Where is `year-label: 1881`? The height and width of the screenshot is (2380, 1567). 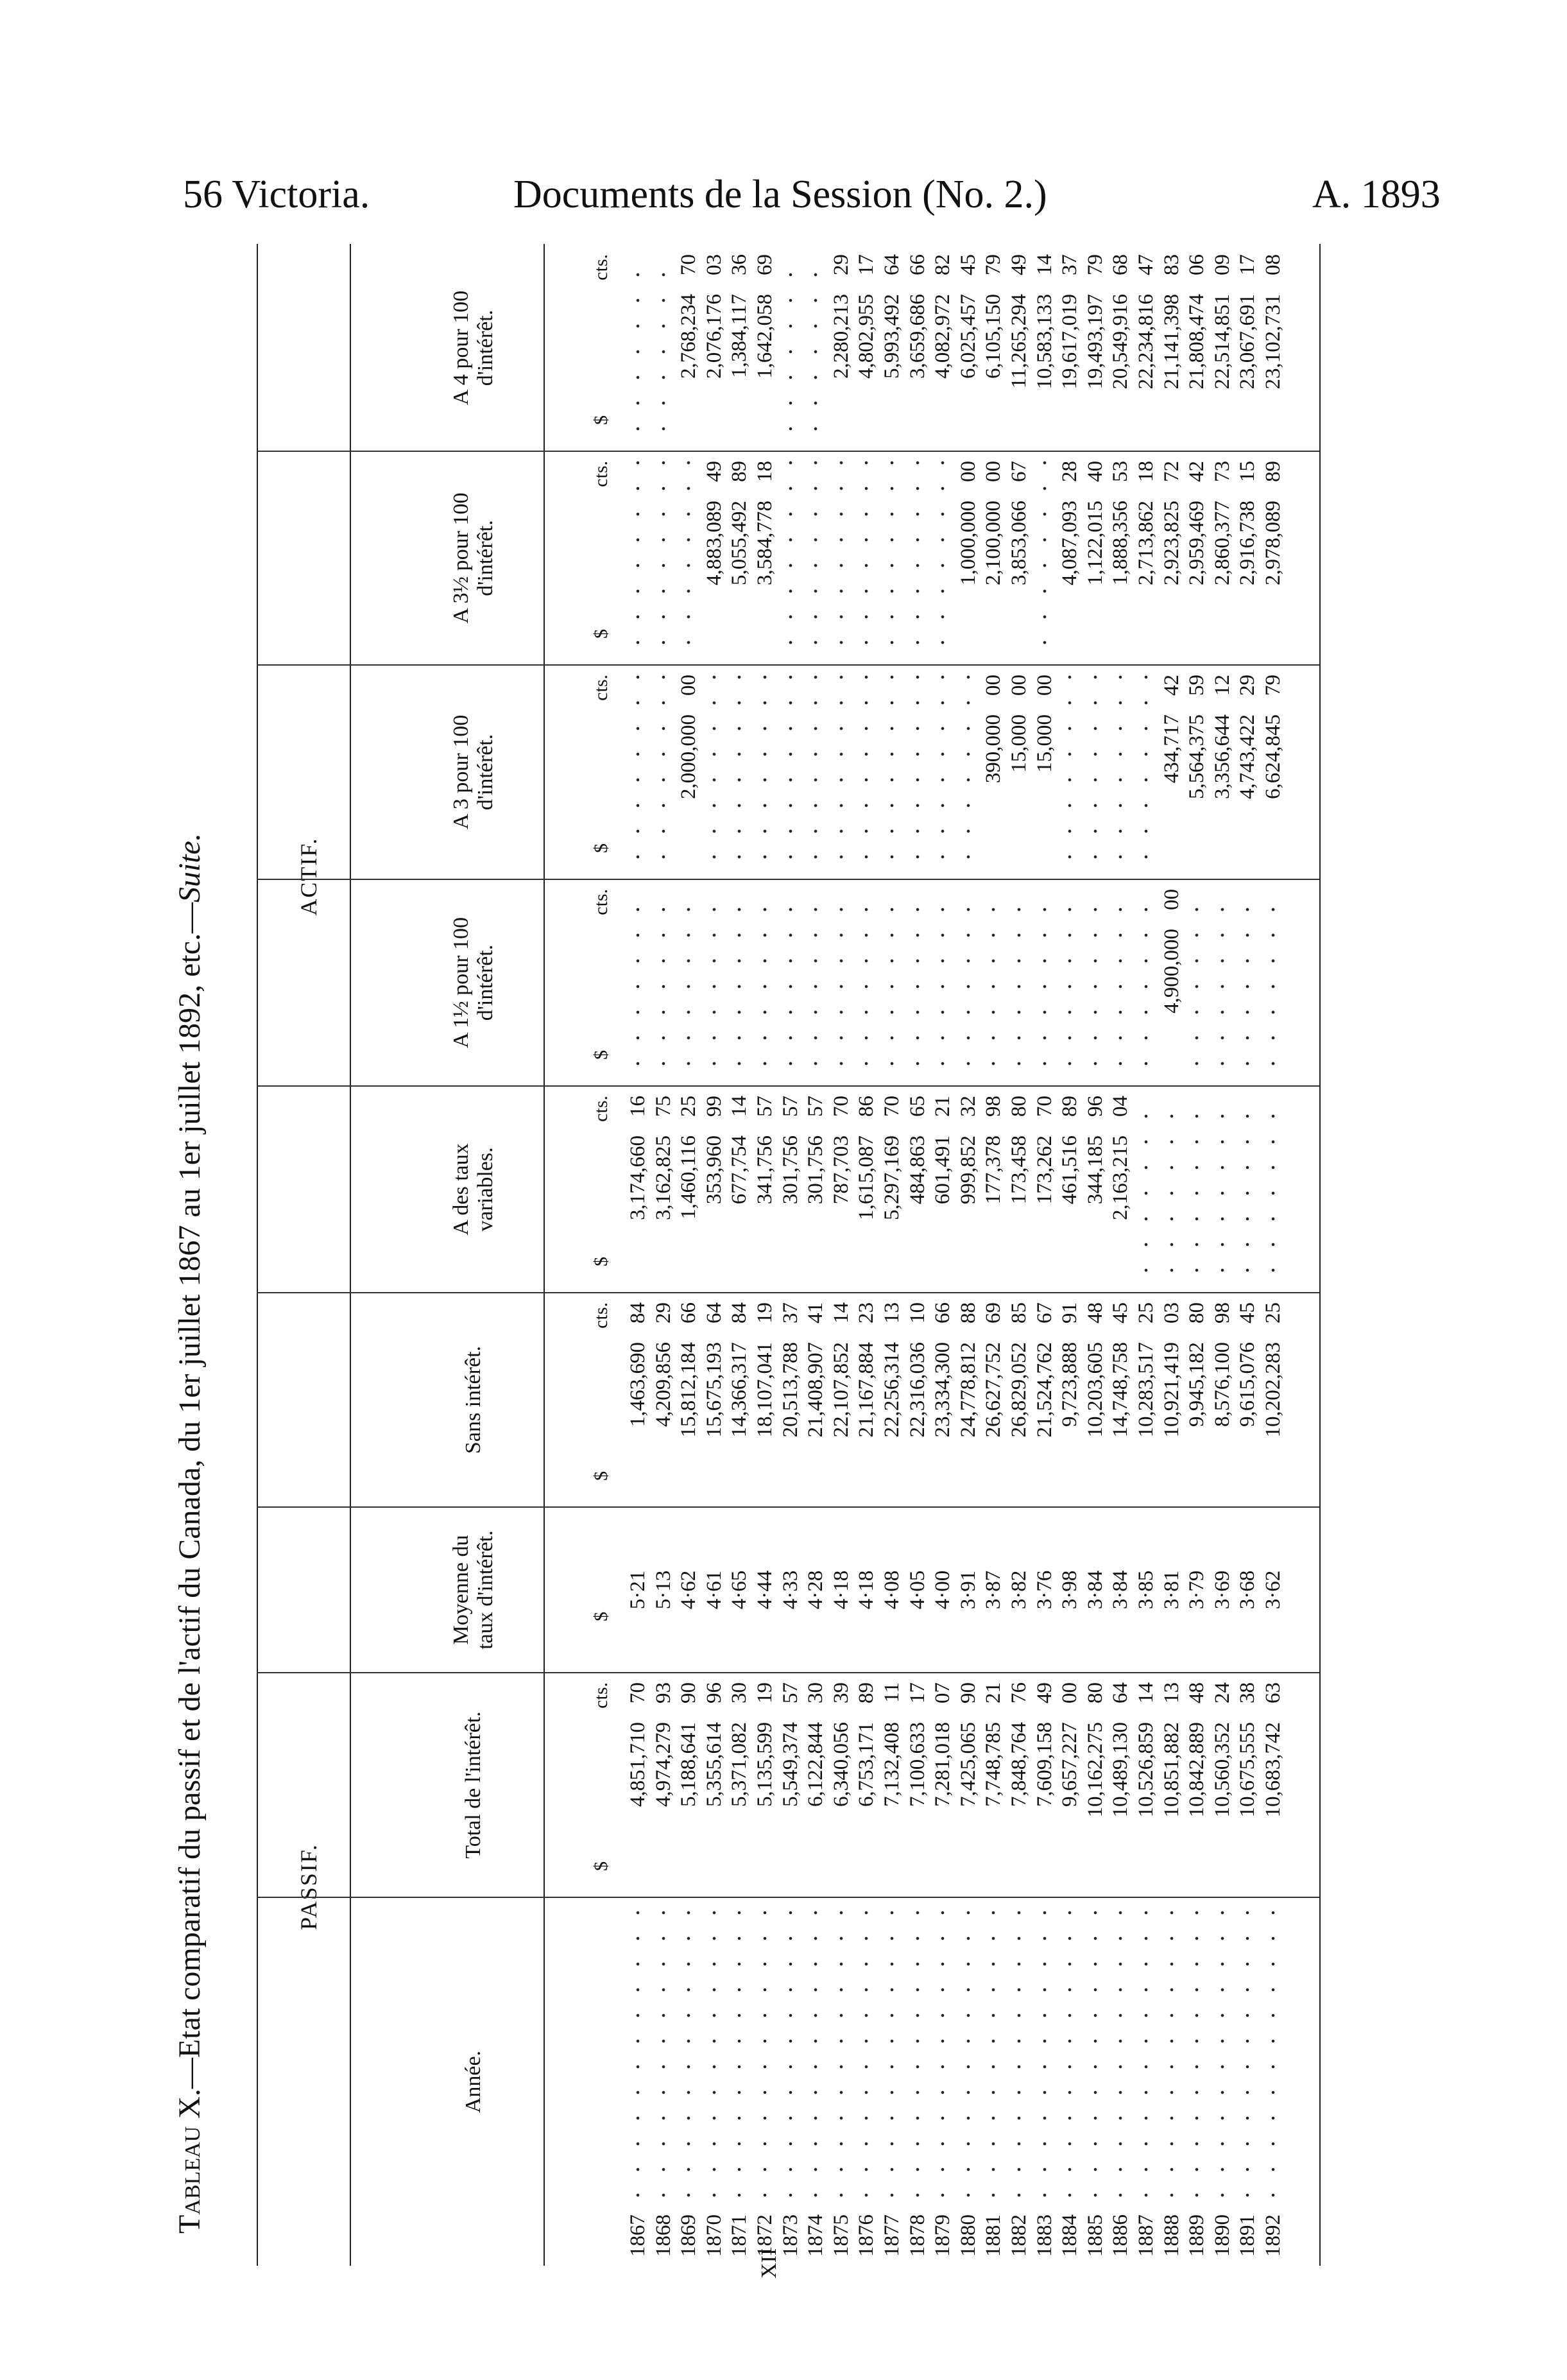 year-label: 1881 is located at coordinates (994, 2235).